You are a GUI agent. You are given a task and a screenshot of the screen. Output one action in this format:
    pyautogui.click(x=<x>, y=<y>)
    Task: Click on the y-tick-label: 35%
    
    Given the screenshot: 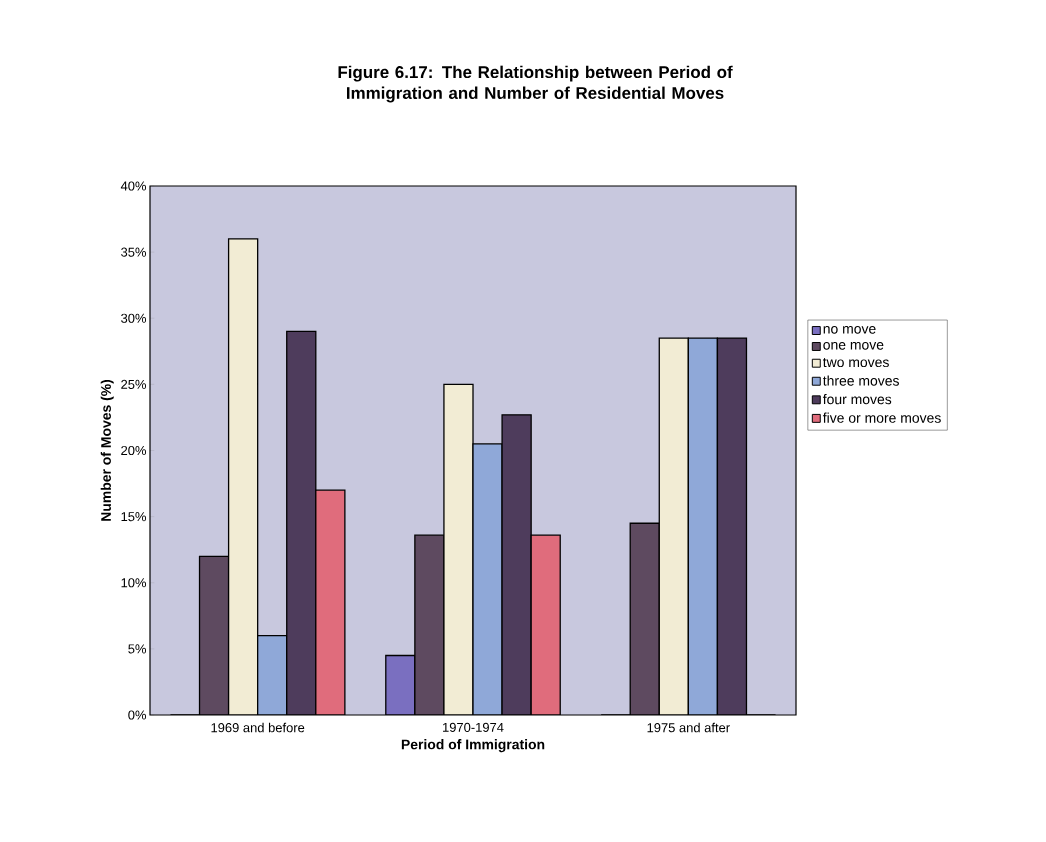 What is the action you would take?
    pyautogui.click(x=134, y=252)
    